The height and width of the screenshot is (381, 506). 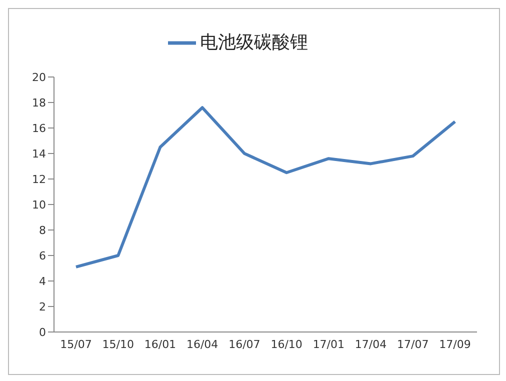 I want to click on x-tick-label: 16/04, so click(x=202, y=344).